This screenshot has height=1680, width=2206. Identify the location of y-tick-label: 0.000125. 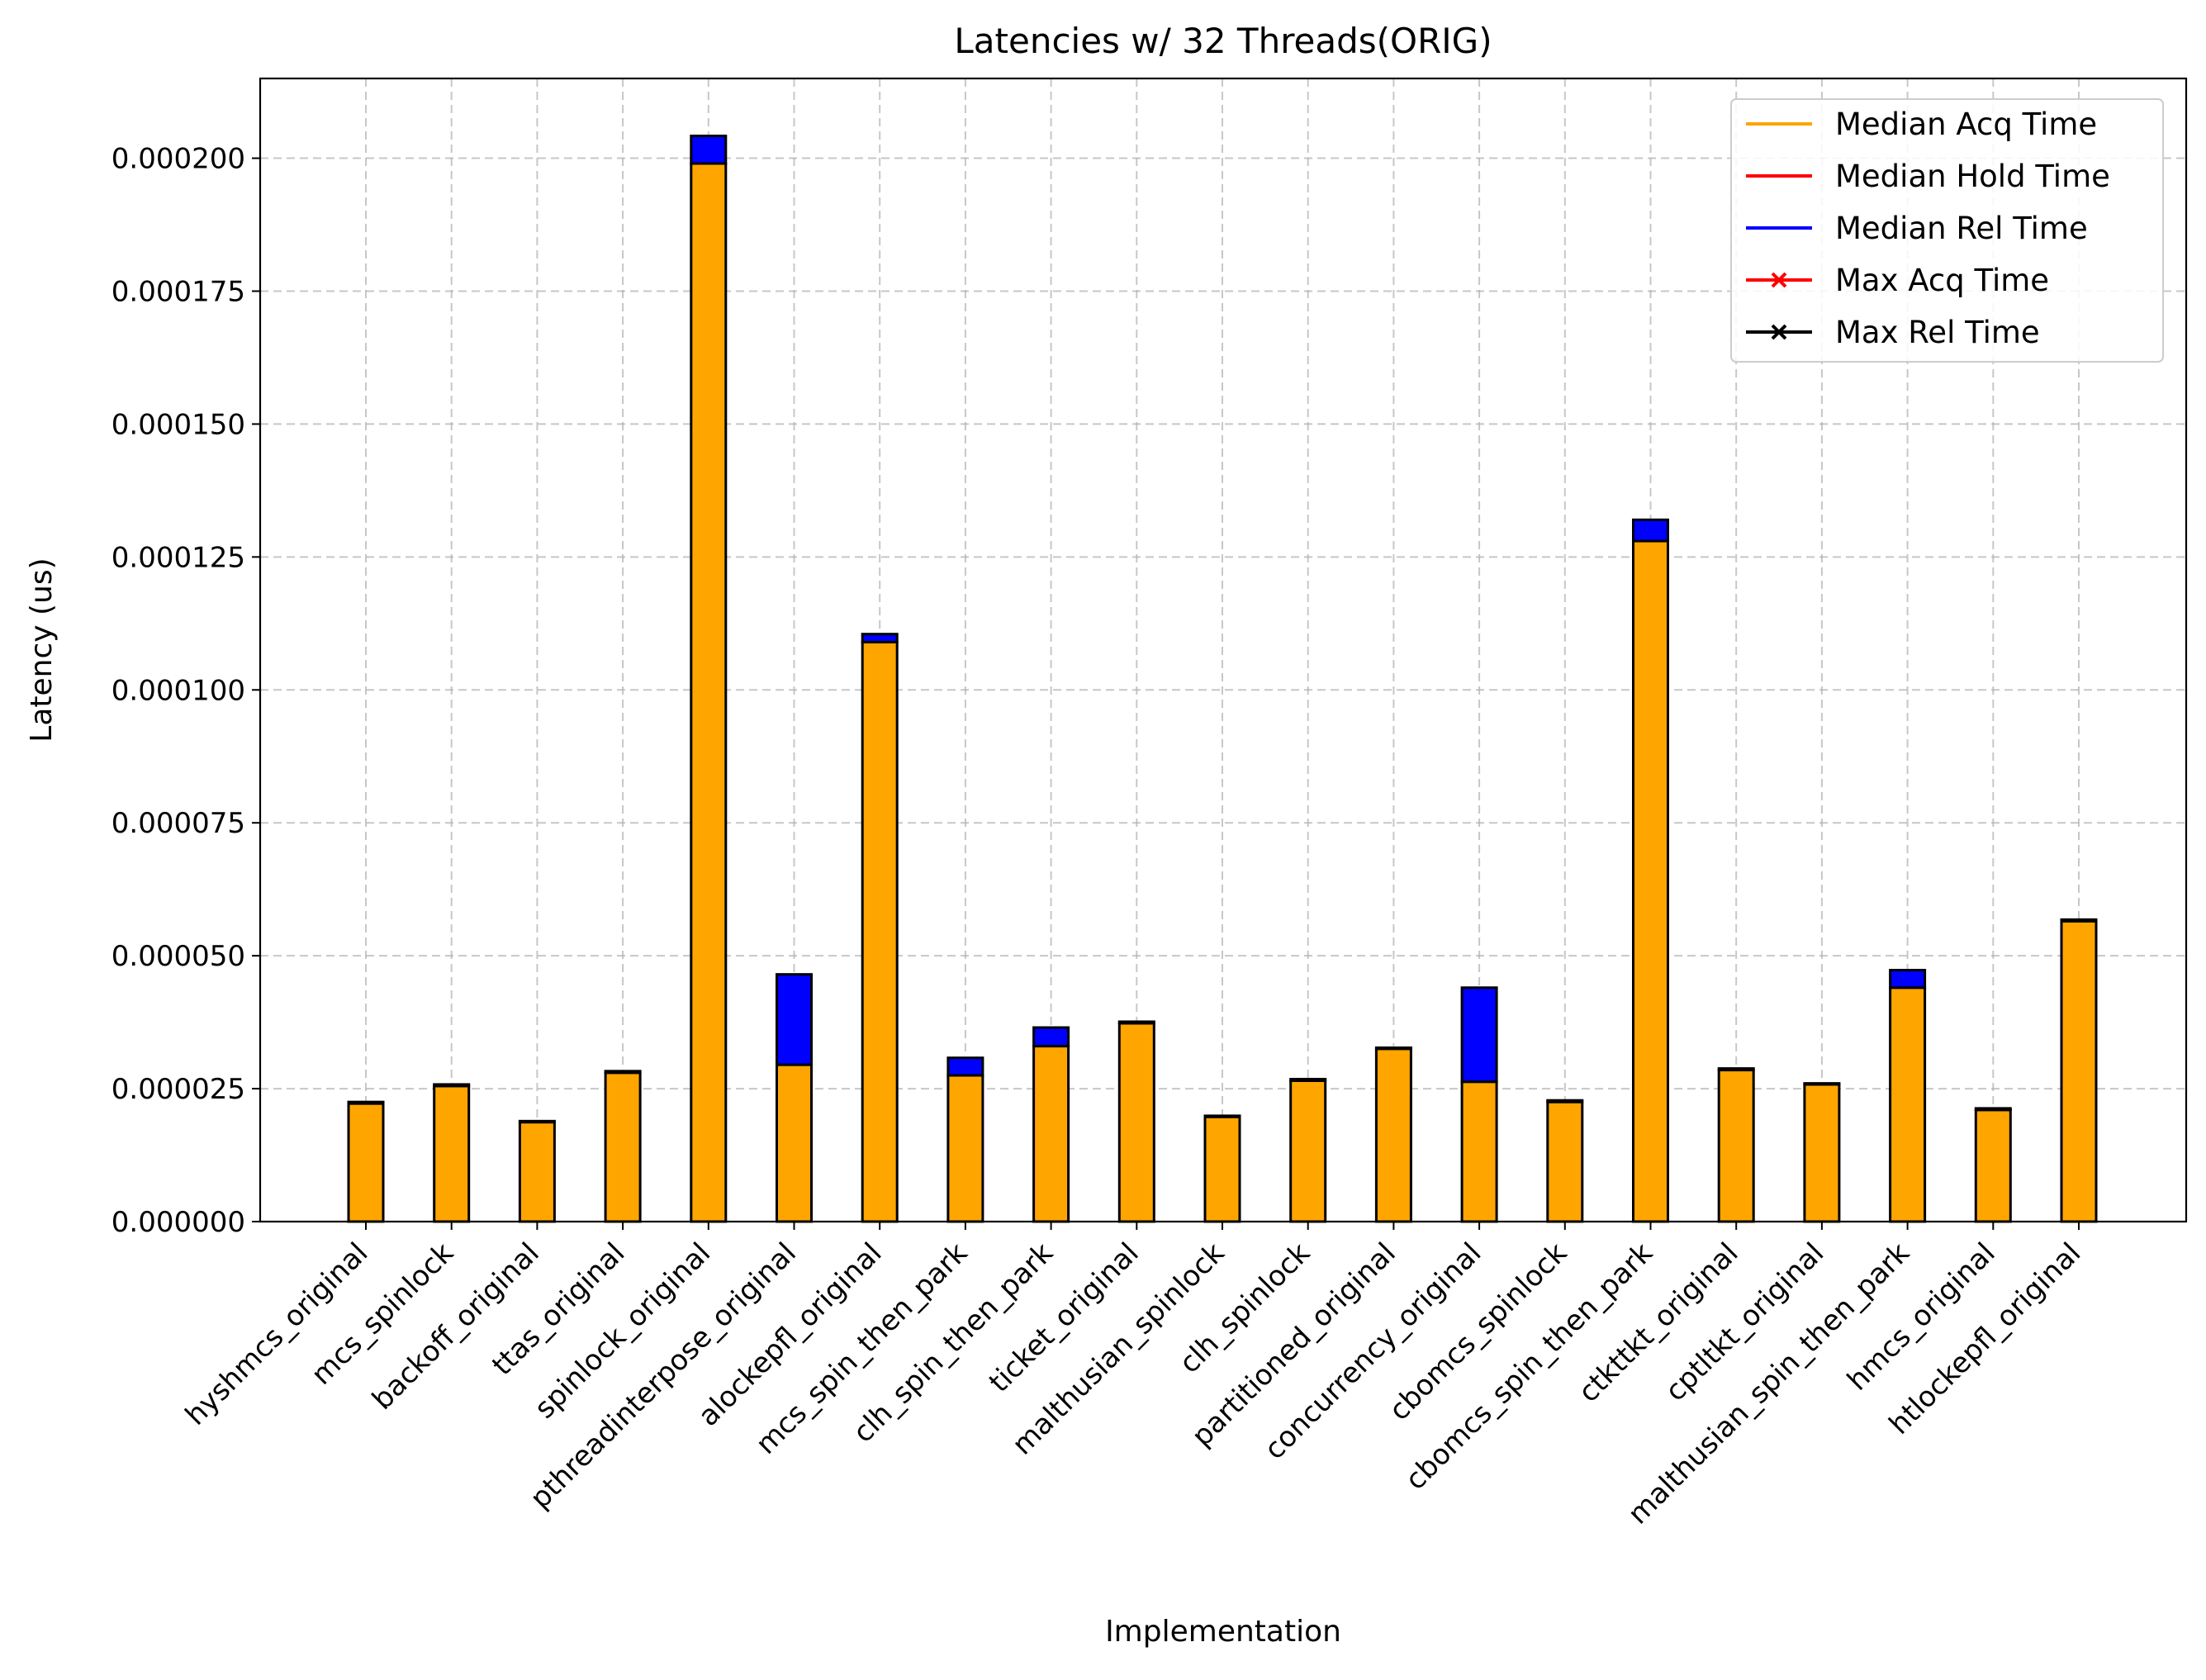
(178, 557).